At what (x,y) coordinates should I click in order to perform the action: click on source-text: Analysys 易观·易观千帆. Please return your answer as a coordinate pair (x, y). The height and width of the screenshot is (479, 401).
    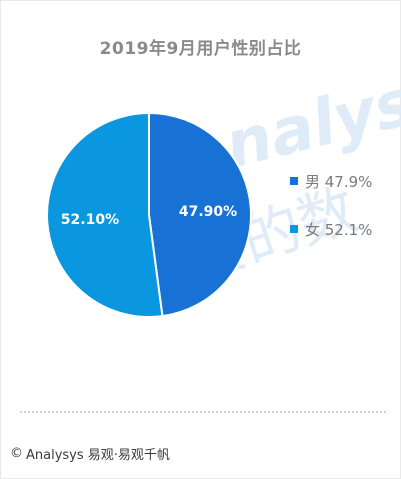
    Looking at the image, I should click on (98, 455).